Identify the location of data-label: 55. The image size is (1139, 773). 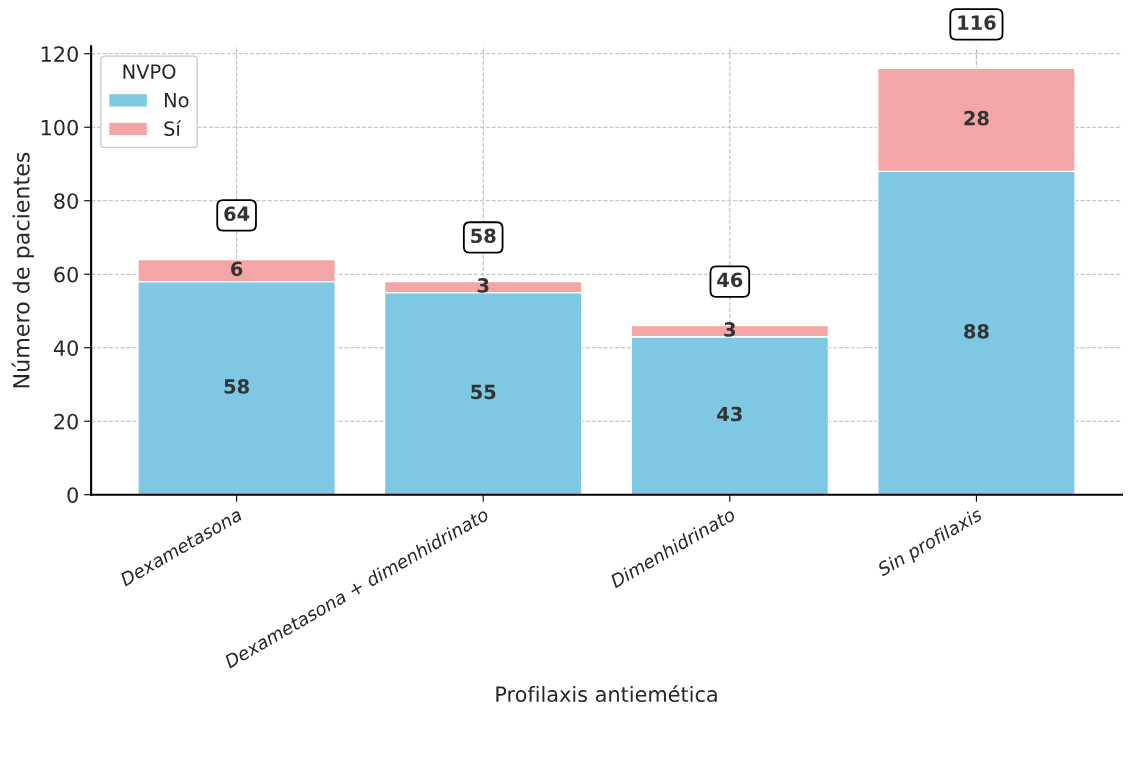
(483, 392).